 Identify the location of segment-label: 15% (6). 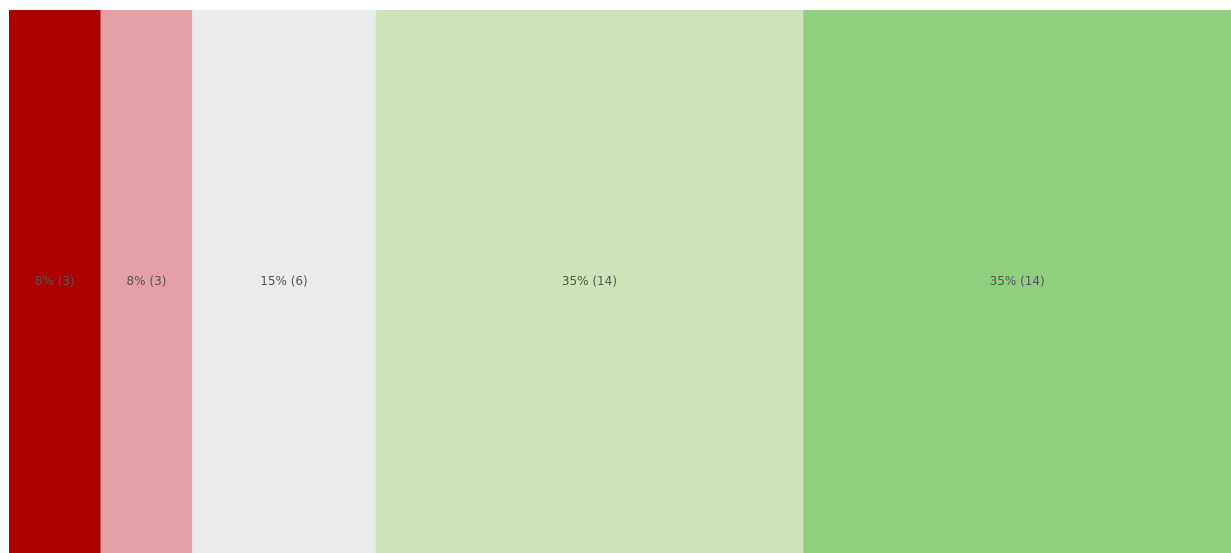
(283, 281).